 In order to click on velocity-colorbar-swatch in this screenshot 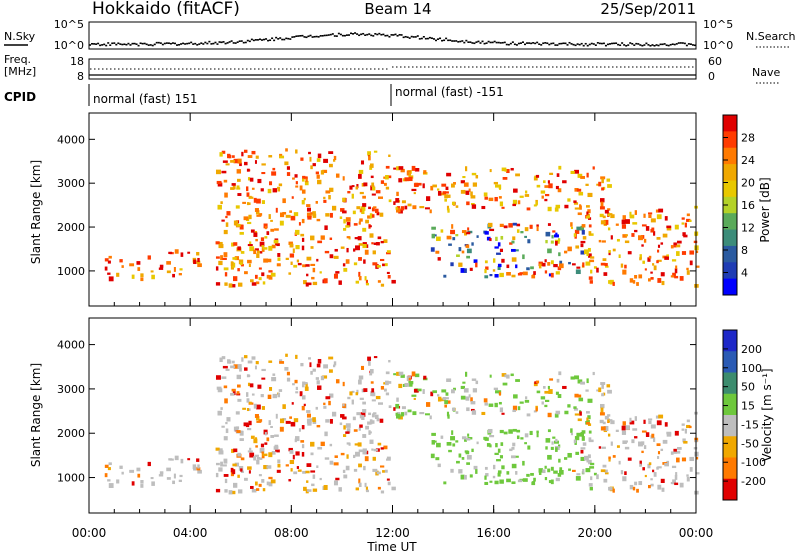, I will do `click(730, 468)`.